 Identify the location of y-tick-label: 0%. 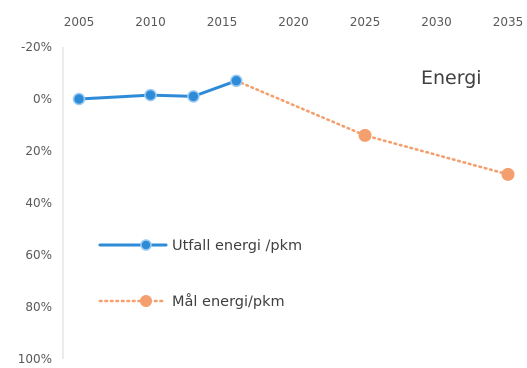
(42, 99).